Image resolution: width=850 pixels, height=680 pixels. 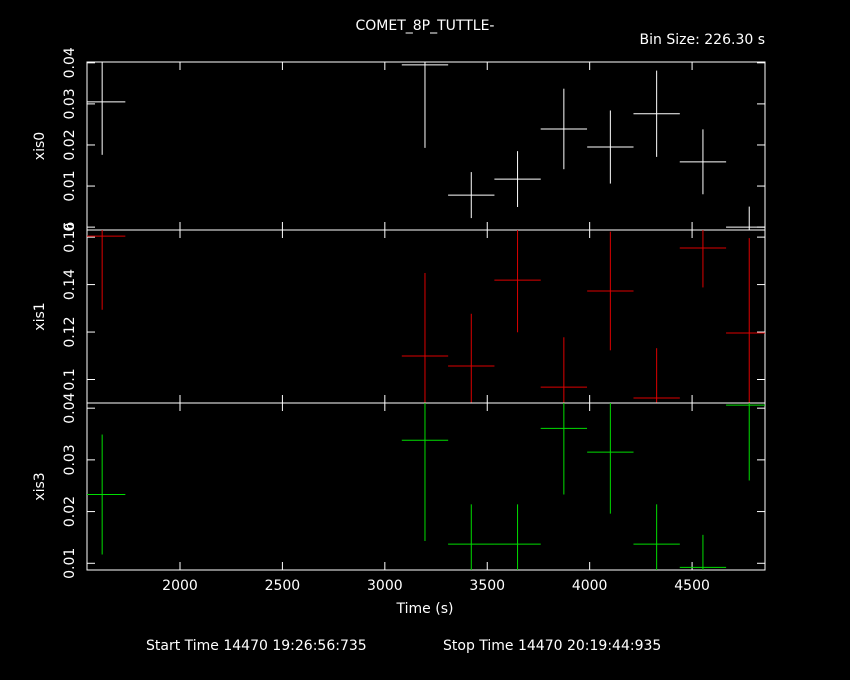 What do you see at coordinates (552, 646) in the screenshot?
I see `stop-time: Stop Time 14470 20:19:44:935` at bounding box center [552, 646].